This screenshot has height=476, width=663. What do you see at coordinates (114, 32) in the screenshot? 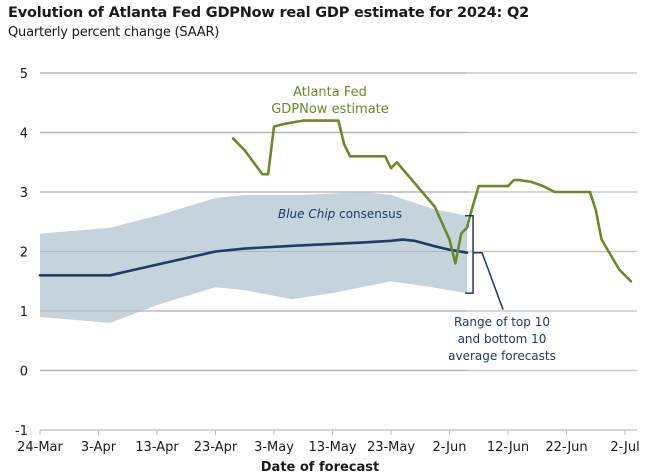
I see `chart-subtitle: Quarterly percent change (SAAR)` at bounding box center [114, 32].